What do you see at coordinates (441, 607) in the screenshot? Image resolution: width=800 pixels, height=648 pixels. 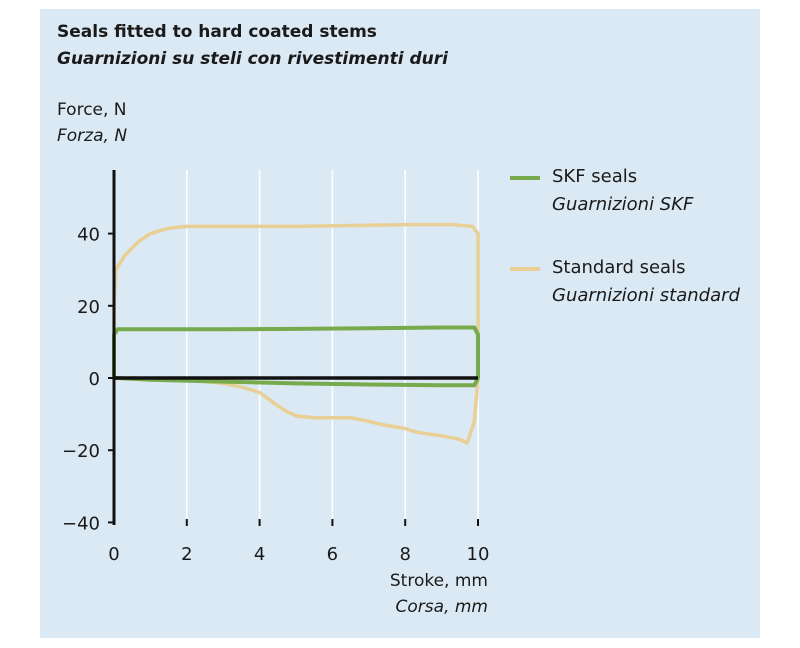 I see `x-axis-label-it: Corsa, mm` at bounding box center [441, 607].